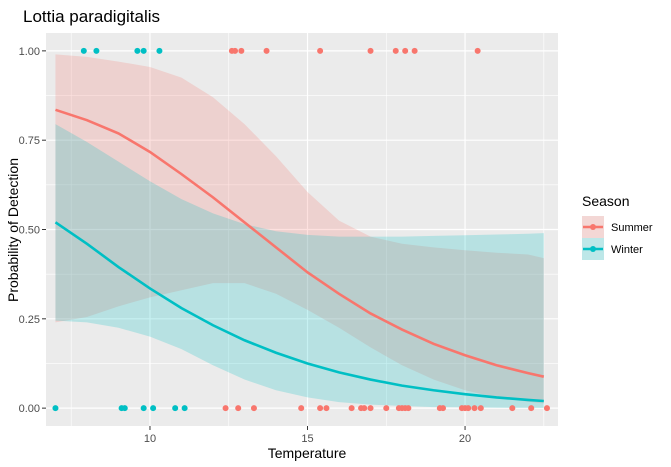 The image size is (671, 467). What do you see at coordinates (13, 230) in the screenshot?
I see `y-axis-title: Probability of Detection` at bounding box center [13, 230].